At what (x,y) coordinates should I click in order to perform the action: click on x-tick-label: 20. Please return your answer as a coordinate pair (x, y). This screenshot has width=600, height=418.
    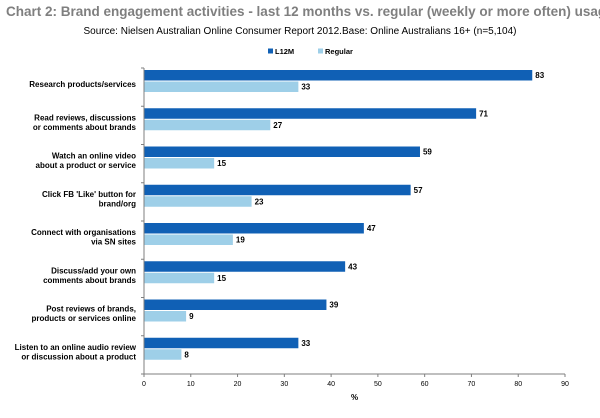
    Looking at the image, I should click on (238, 384).